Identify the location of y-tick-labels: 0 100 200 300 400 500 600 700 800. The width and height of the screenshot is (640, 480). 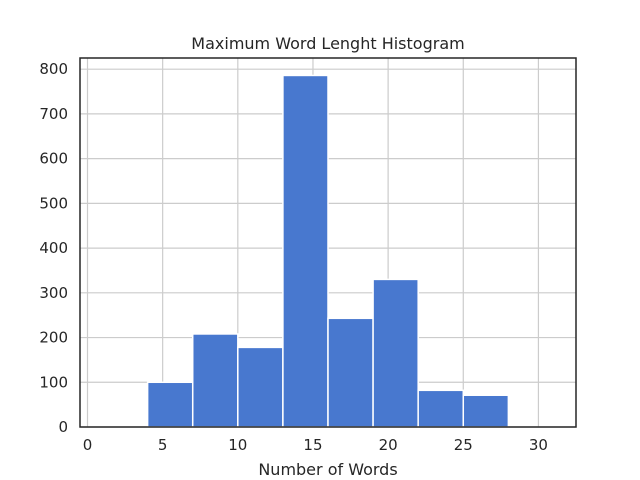
(53, 248).